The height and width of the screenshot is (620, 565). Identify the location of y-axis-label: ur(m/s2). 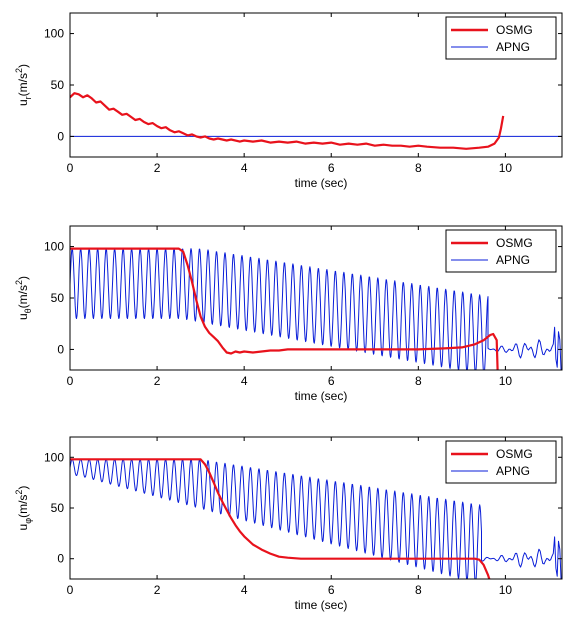
(23, 85).